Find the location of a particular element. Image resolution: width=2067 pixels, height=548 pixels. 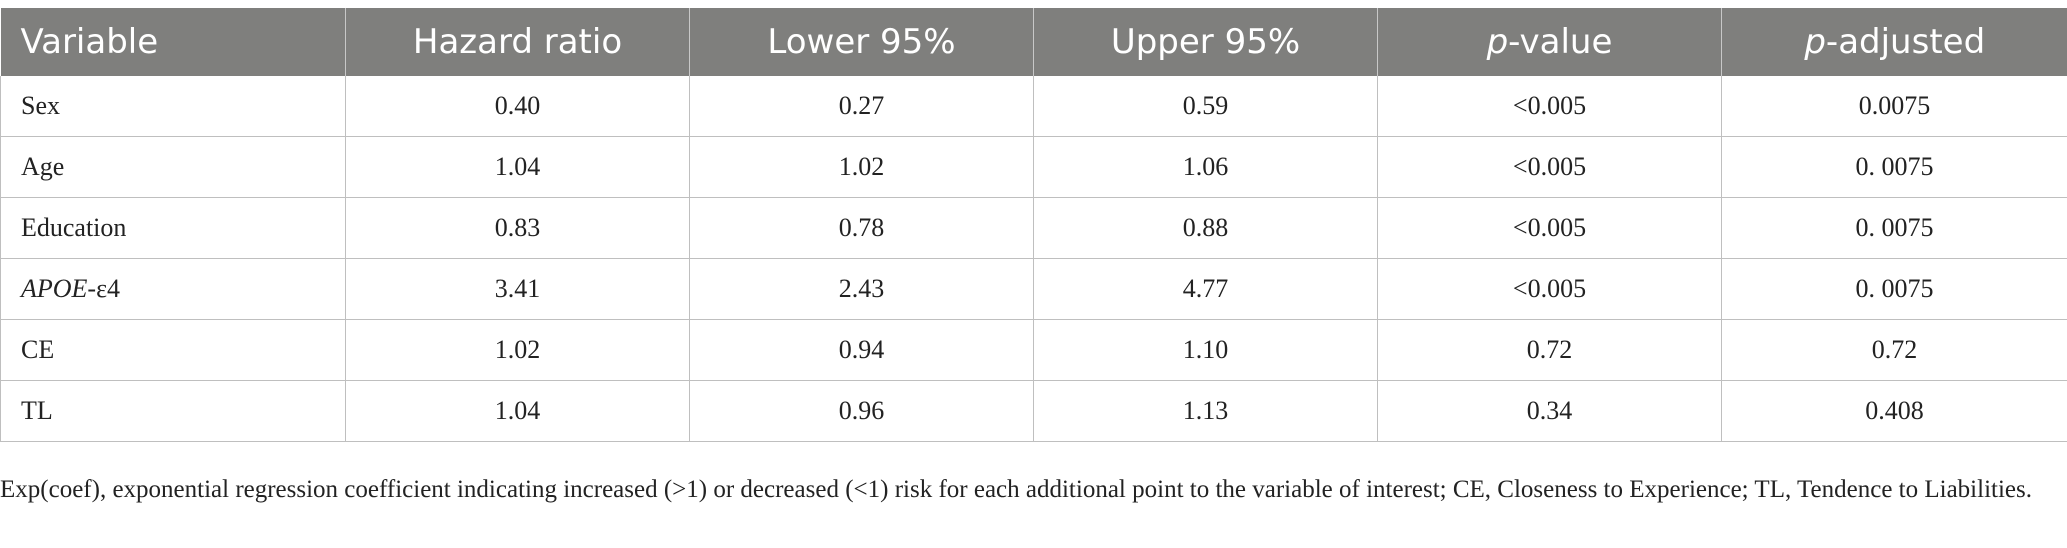

cell-lower-95: 0.96 is located at coordinates (861, 411).